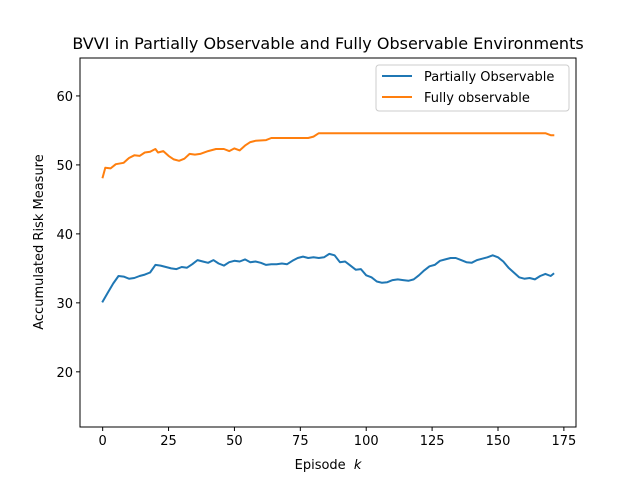 The image size is (640, 480). Describe the element at coordinates (39, 242) in the screenshot. I see `y-axis-label: Accumulated Risk Measure` at that location.